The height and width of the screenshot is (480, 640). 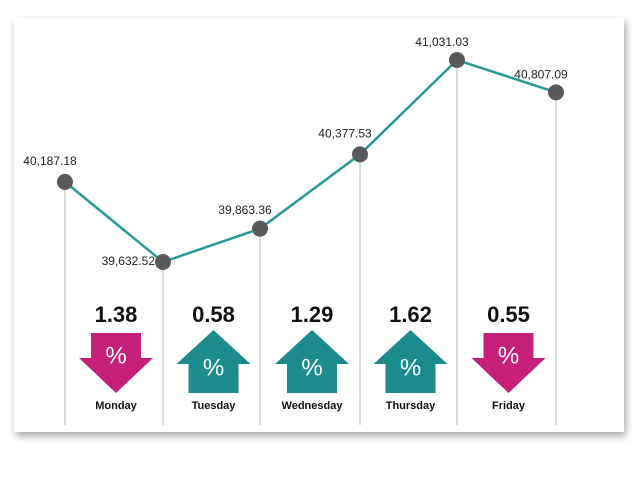 What do you see at coordinates (213, 314) in the screenshot?
I see `change-value: 0.58` at bounding box center [213, 314].